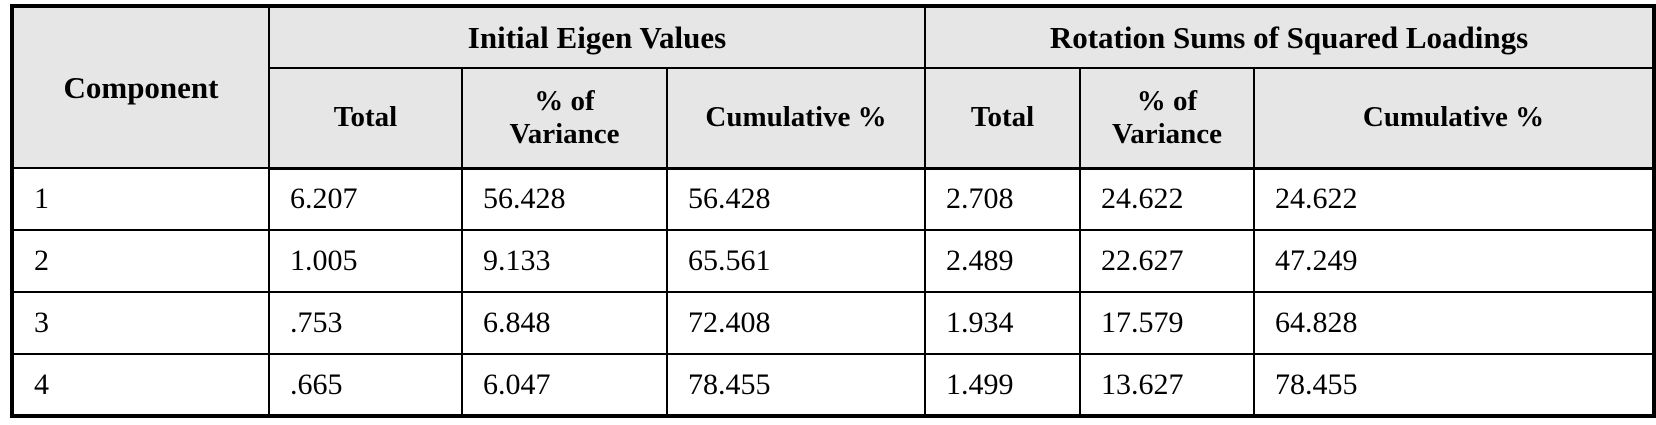 Image resolution: width=1656 pixels, height=425 pixels. I want to click on cell-initial-pct-variance: 6.047, so click(564, 385).